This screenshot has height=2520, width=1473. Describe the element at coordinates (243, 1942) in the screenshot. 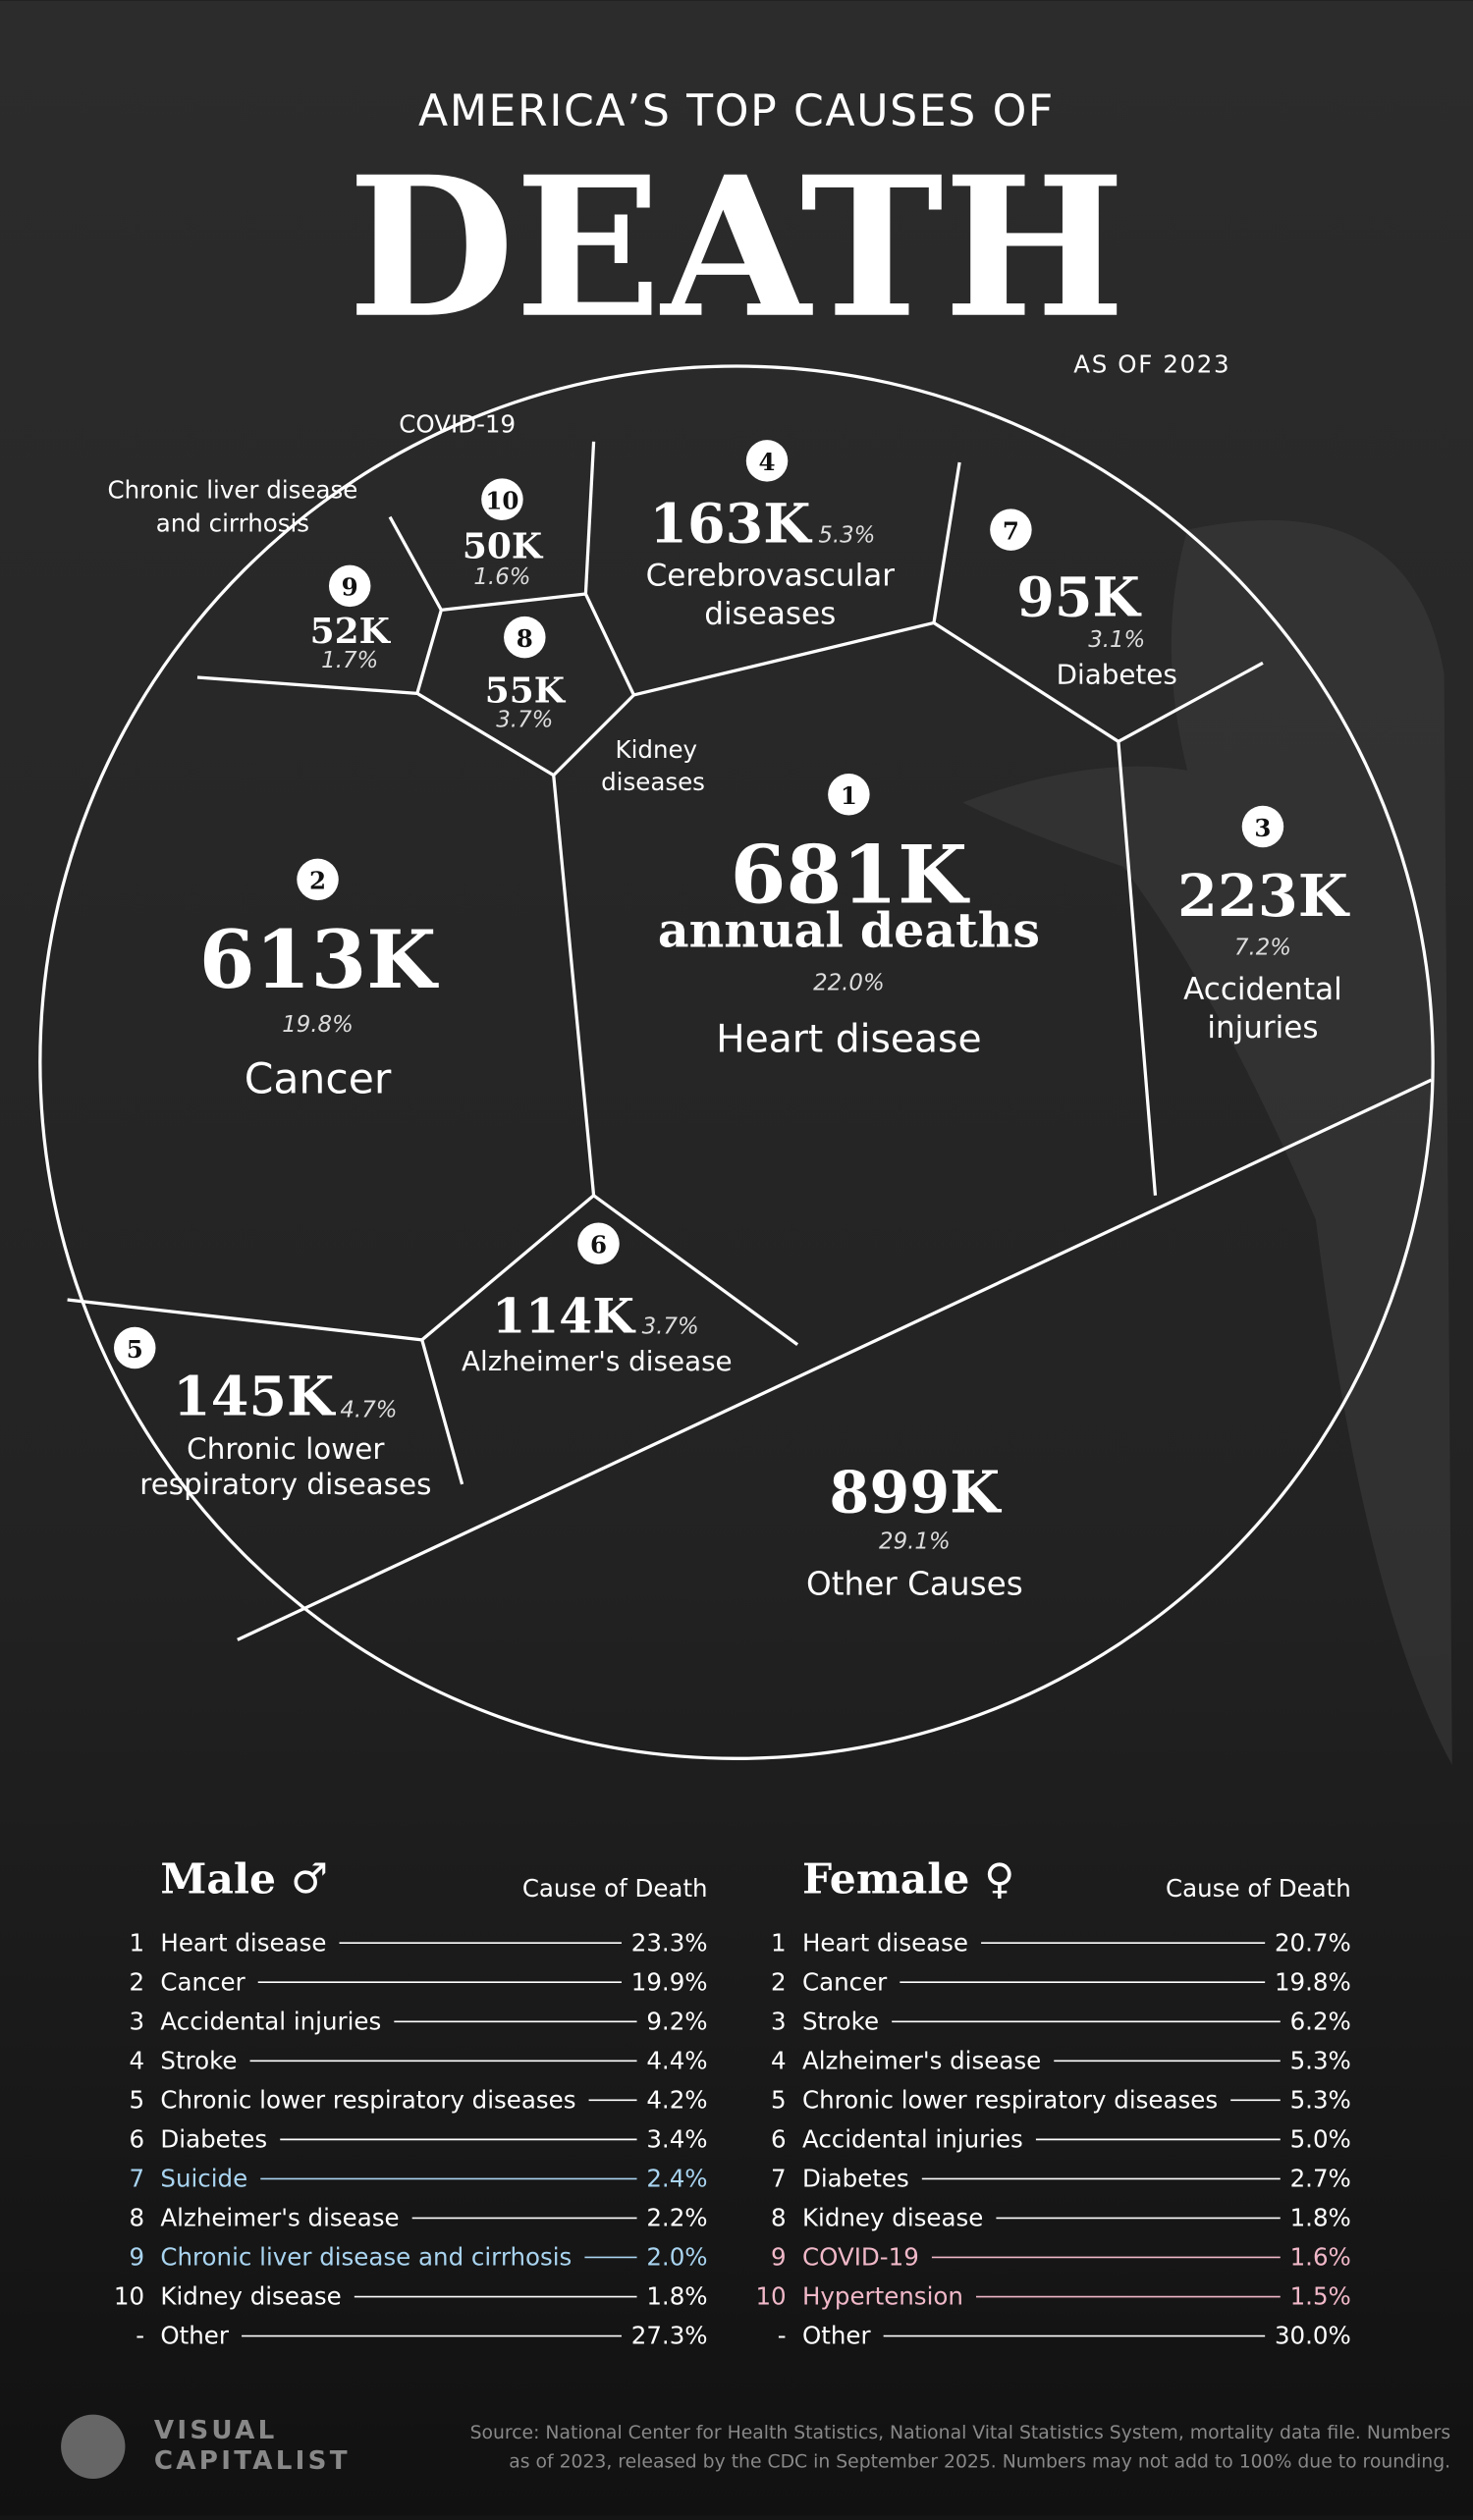

I see `row-cause: Heart disease` at that location.